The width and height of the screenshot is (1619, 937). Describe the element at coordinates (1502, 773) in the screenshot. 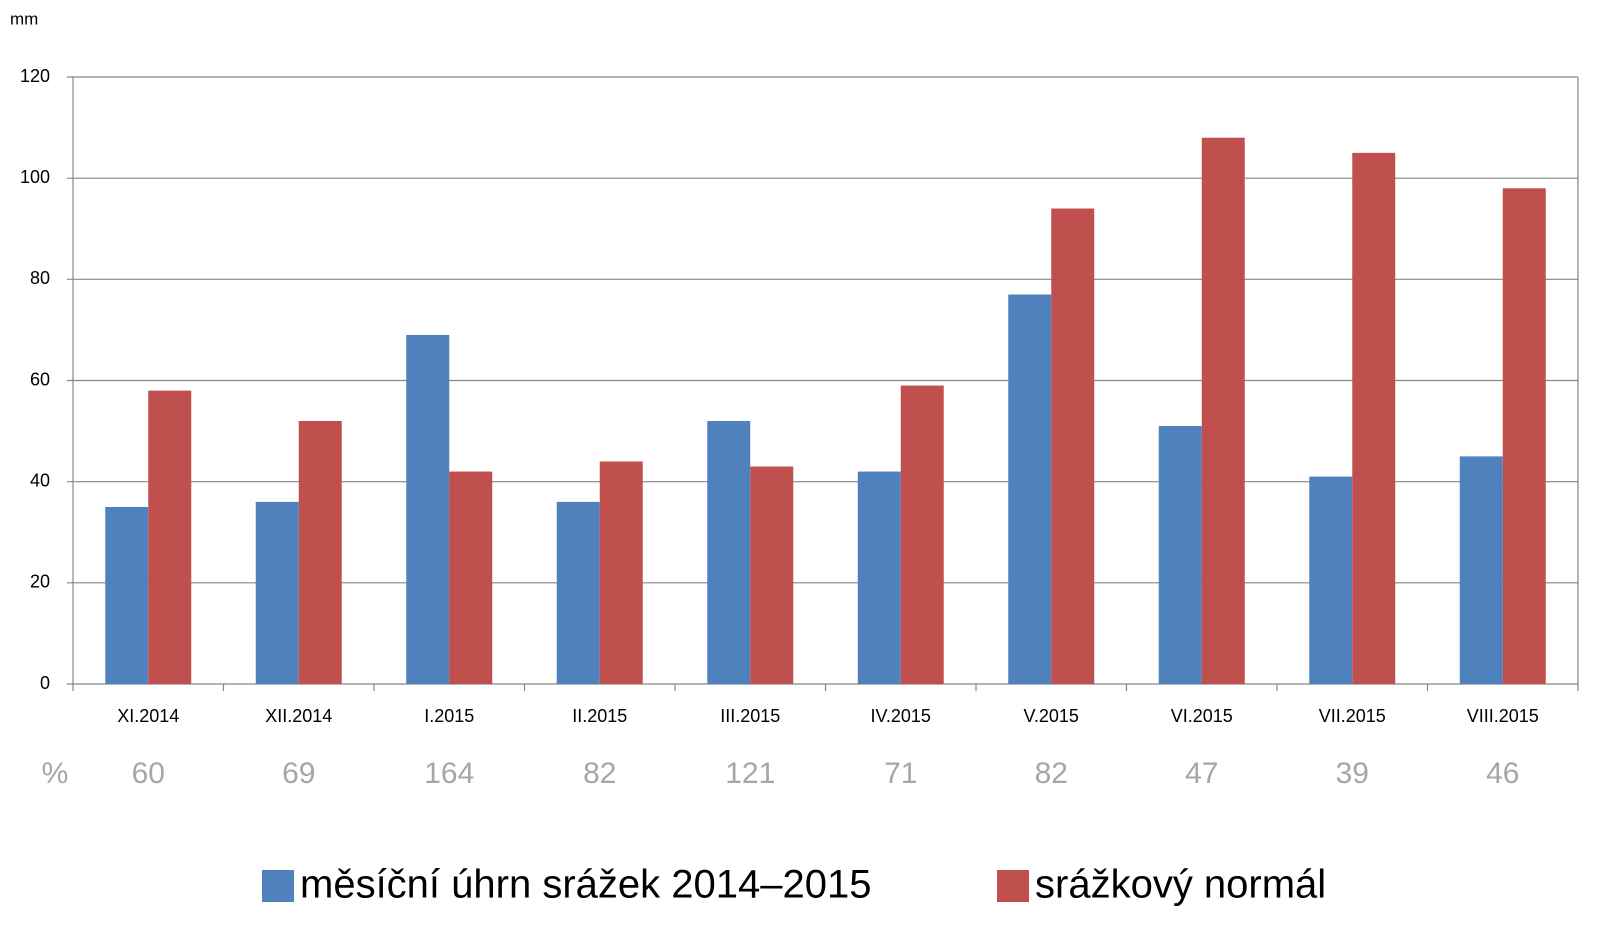

I see `percent-value: 46` at that location.